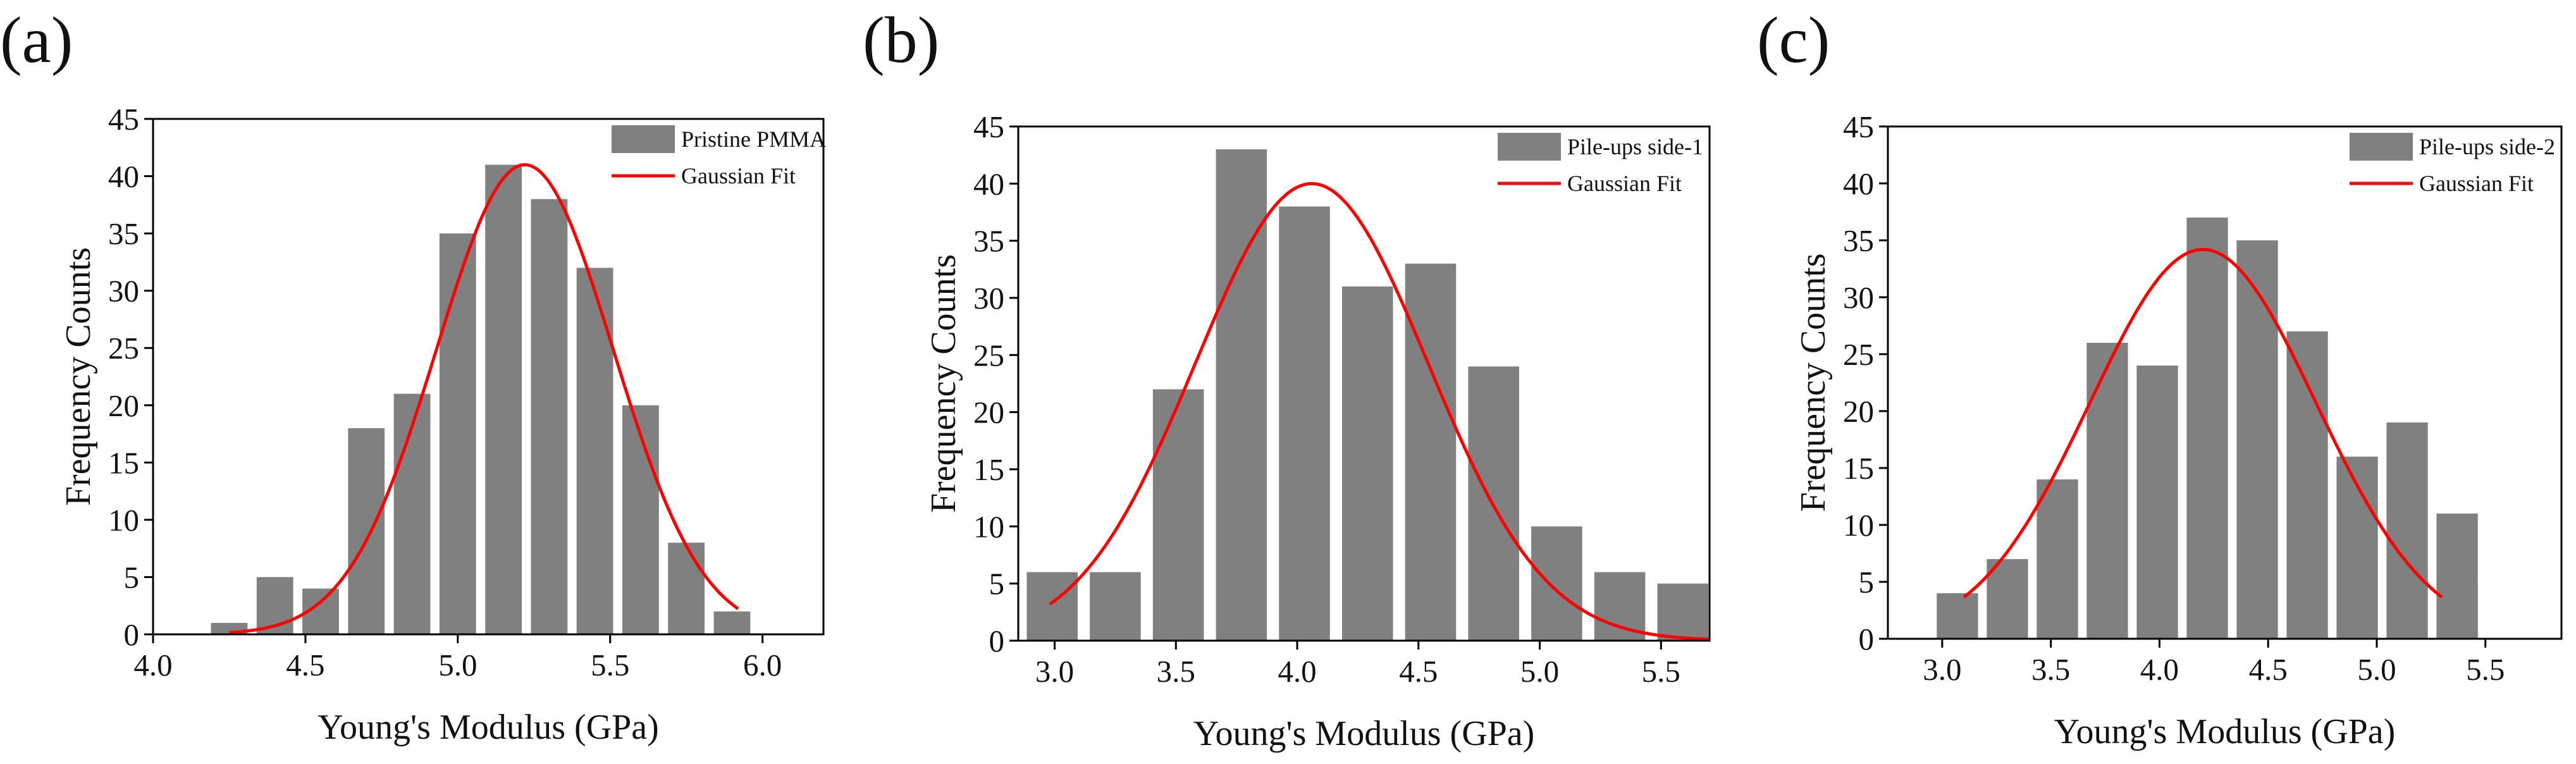 The height and width of the screenshot is (764, 2576). I want to click on legend: Pile-ups side-1 Gaussian Fit, so click(1600, 164).